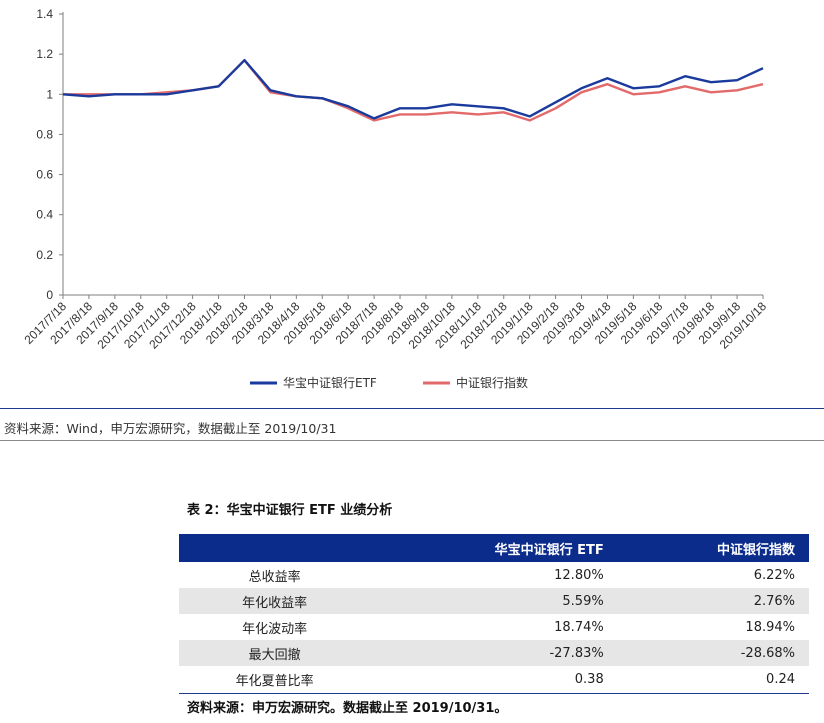 The image size is (824, 723). I want to click on metric-label: 最大回撤, so click(275, 653).